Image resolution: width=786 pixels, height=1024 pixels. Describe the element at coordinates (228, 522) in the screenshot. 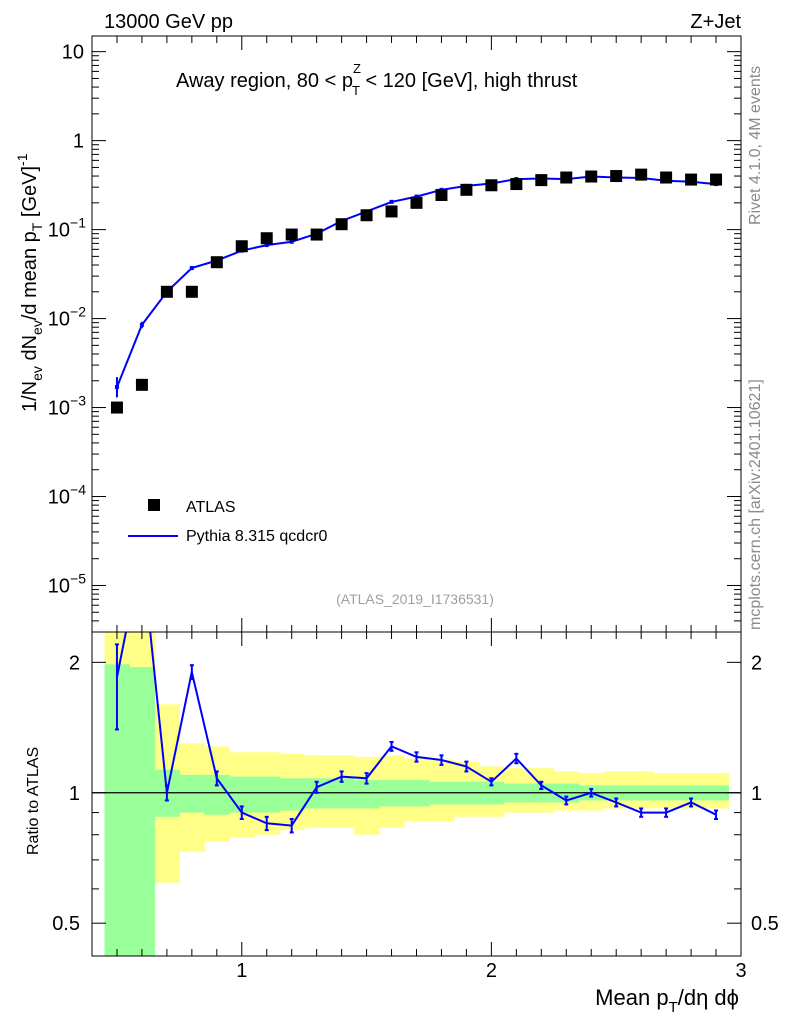

I see `legend: ATLAS Pythia 8.315 qcdcr0` at that location.